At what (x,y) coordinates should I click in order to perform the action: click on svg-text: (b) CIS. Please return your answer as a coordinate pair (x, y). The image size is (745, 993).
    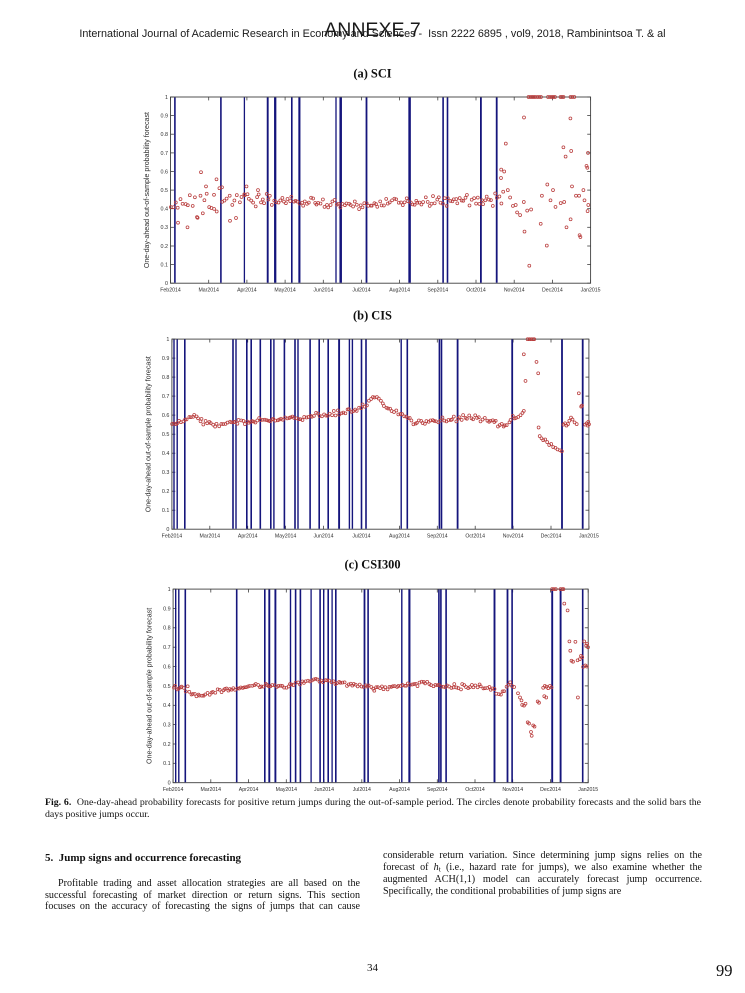
    Looking at the image, I should click on (372, 315).